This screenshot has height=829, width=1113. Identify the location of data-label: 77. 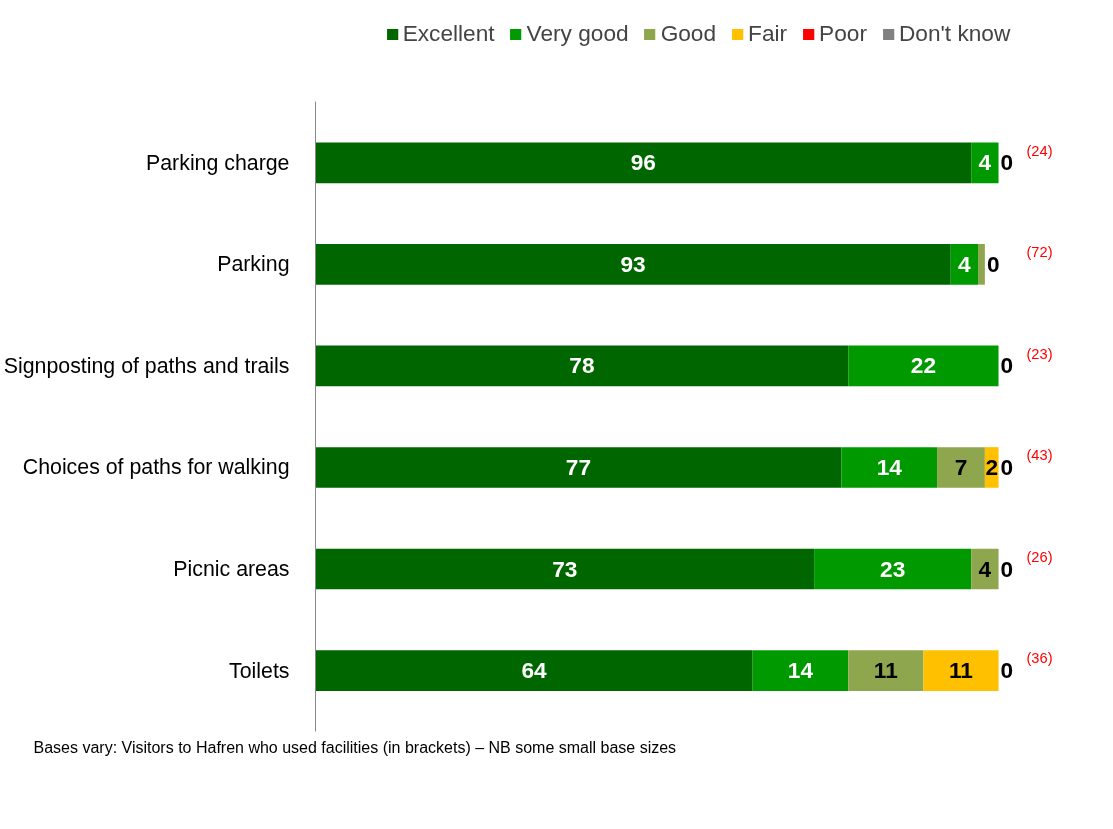
(578, 466).